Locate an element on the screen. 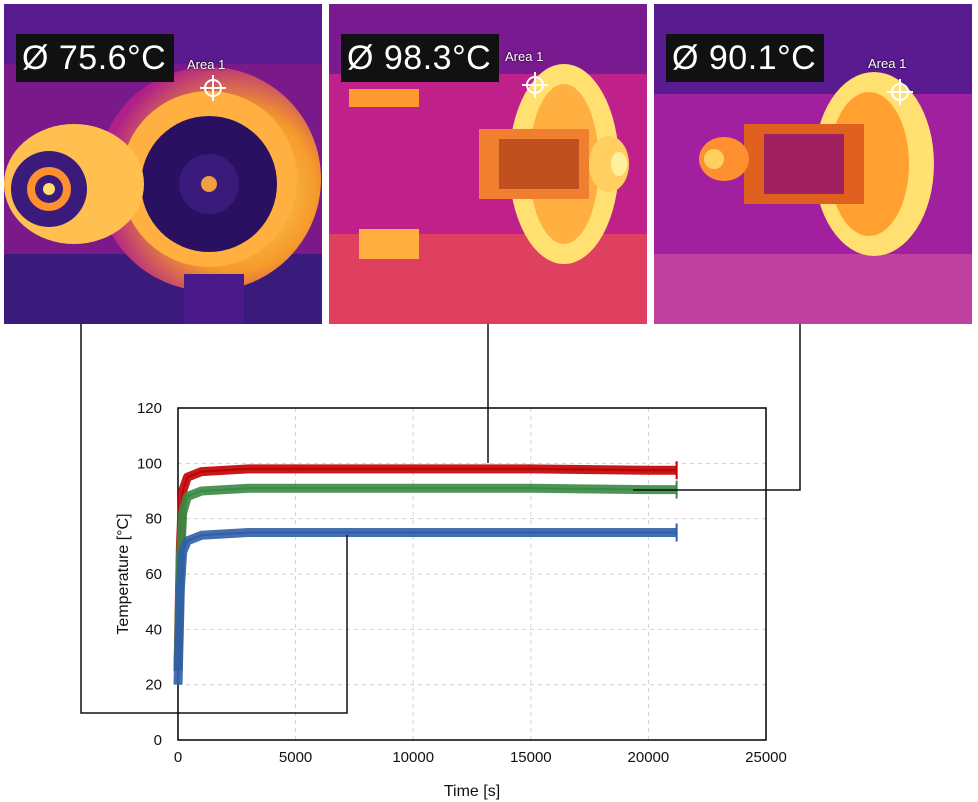 This screenshot has width=978, height=802. temperature-readout: Ø 90.1°C is located at coordinates (745, 58).